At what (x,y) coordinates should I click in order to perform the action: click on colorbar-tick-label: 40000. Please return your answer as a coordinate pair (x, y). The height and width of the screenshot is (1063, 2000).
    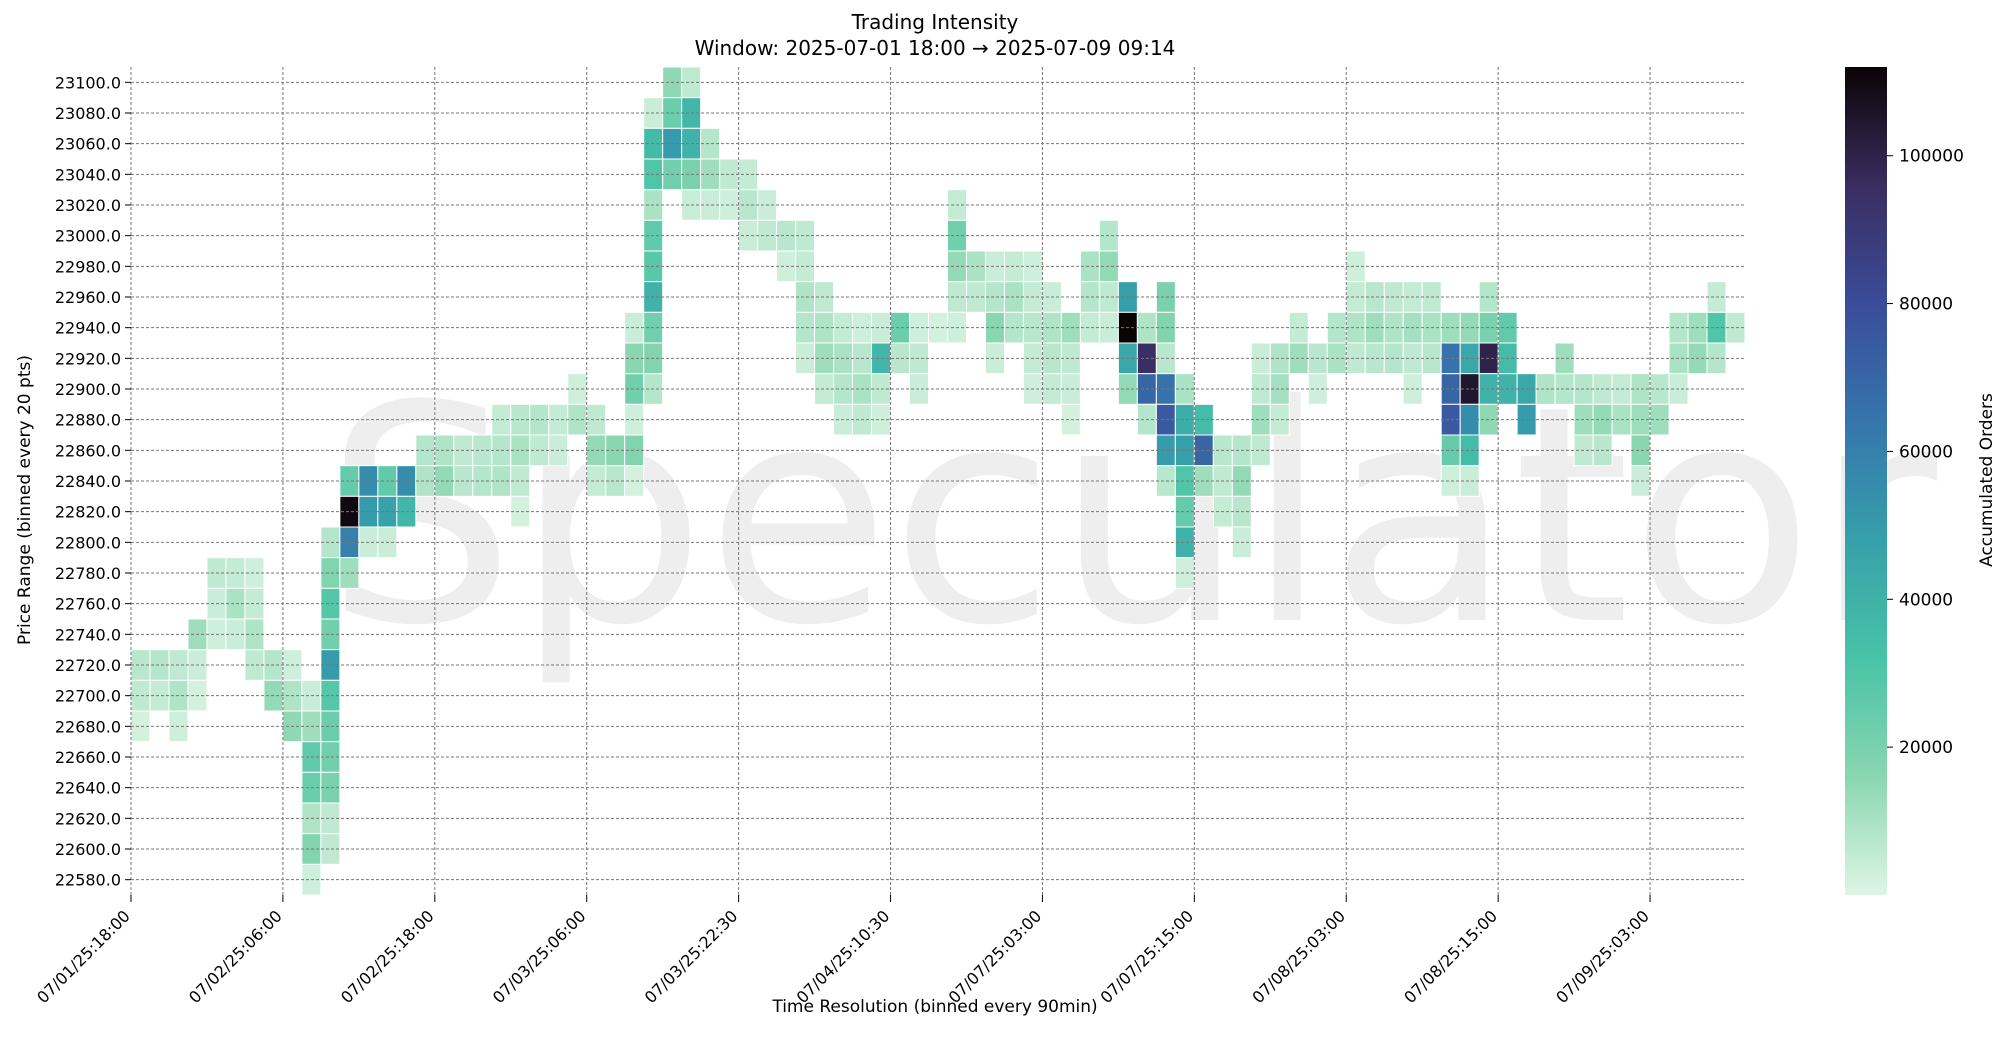
    Looking at the image, I should click on (1926, 600).